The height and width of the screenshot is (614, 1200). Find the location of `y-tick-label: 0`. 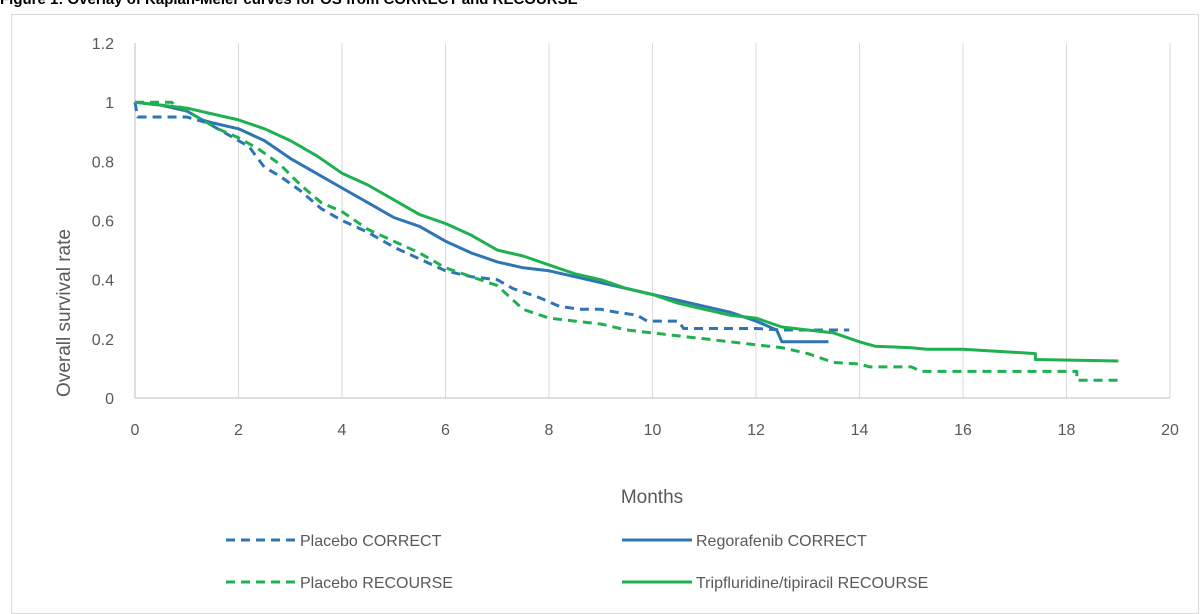

y-tick-label: 0 is located at coordinates (109, 399).